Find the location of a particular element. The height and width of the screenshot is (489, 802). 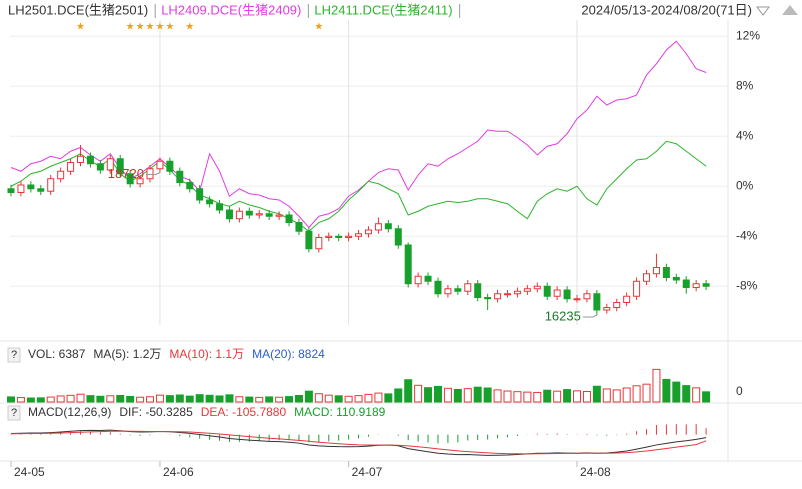

y-tick-label: 0 is located at coordinates (739, 391).